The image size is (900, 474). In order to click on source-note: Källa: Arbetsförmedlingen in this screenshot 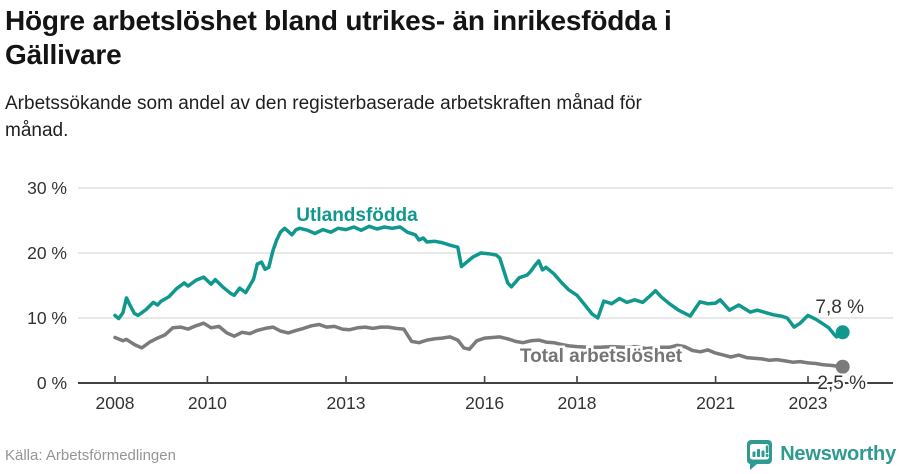, I will do `click(90, 455)`.